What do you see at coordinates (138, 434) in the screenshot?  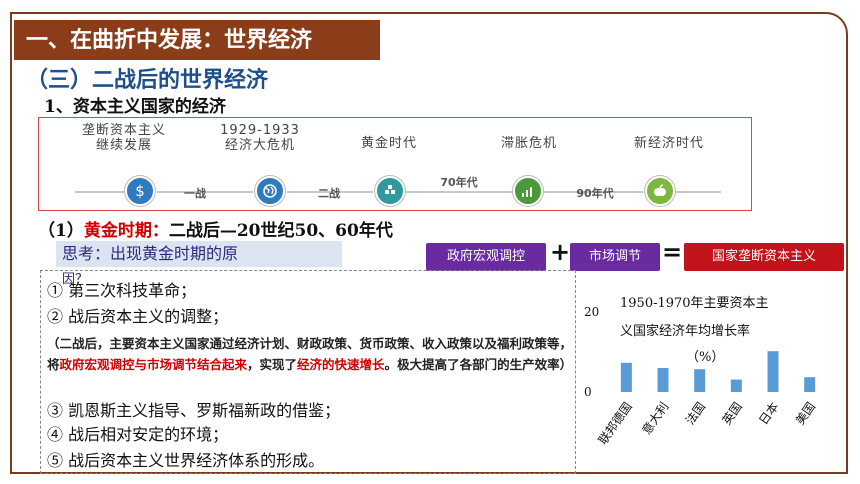 I see `reason-item: ④ 战后相对安定的环境；` at bounding box center [138, 434].